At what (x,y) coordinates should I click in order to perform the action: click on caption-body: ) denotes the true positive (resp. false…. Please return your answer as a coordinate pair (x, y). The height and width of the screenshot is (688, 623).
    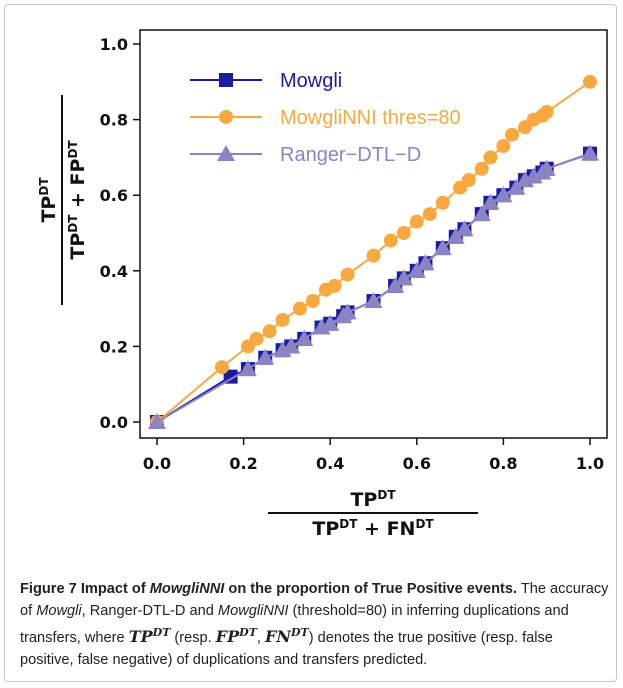
    Looking at the image, I should click on (286, 649).